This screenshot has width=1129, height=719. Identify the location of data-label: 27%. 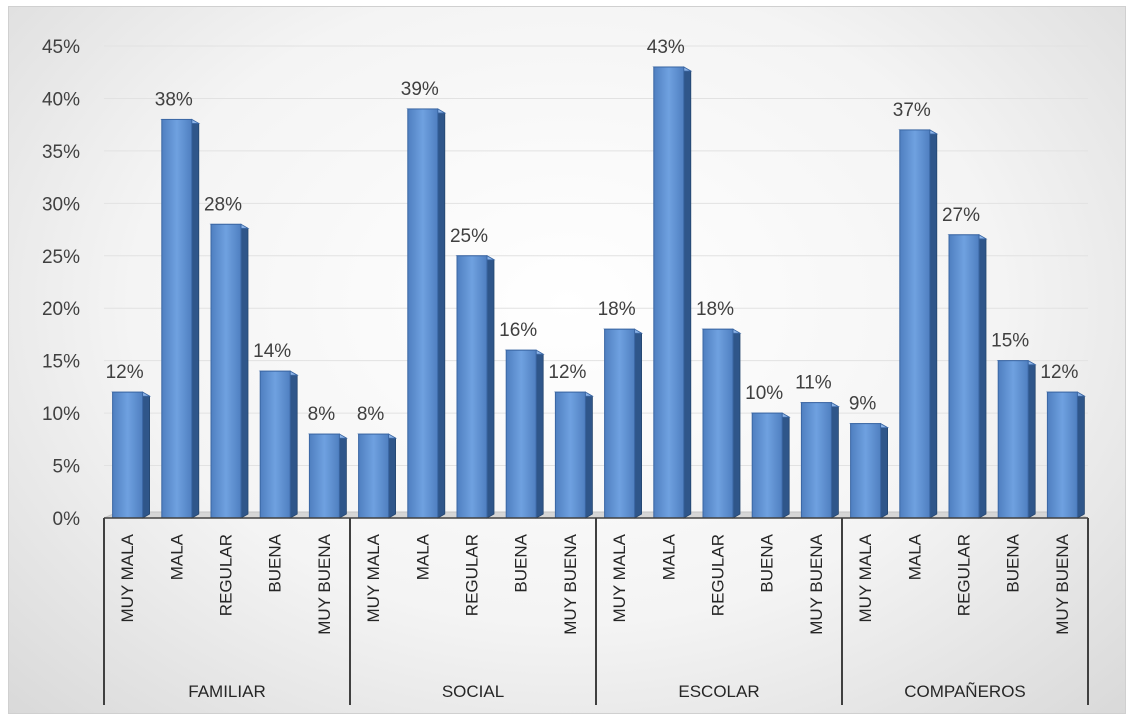
(961, 215).